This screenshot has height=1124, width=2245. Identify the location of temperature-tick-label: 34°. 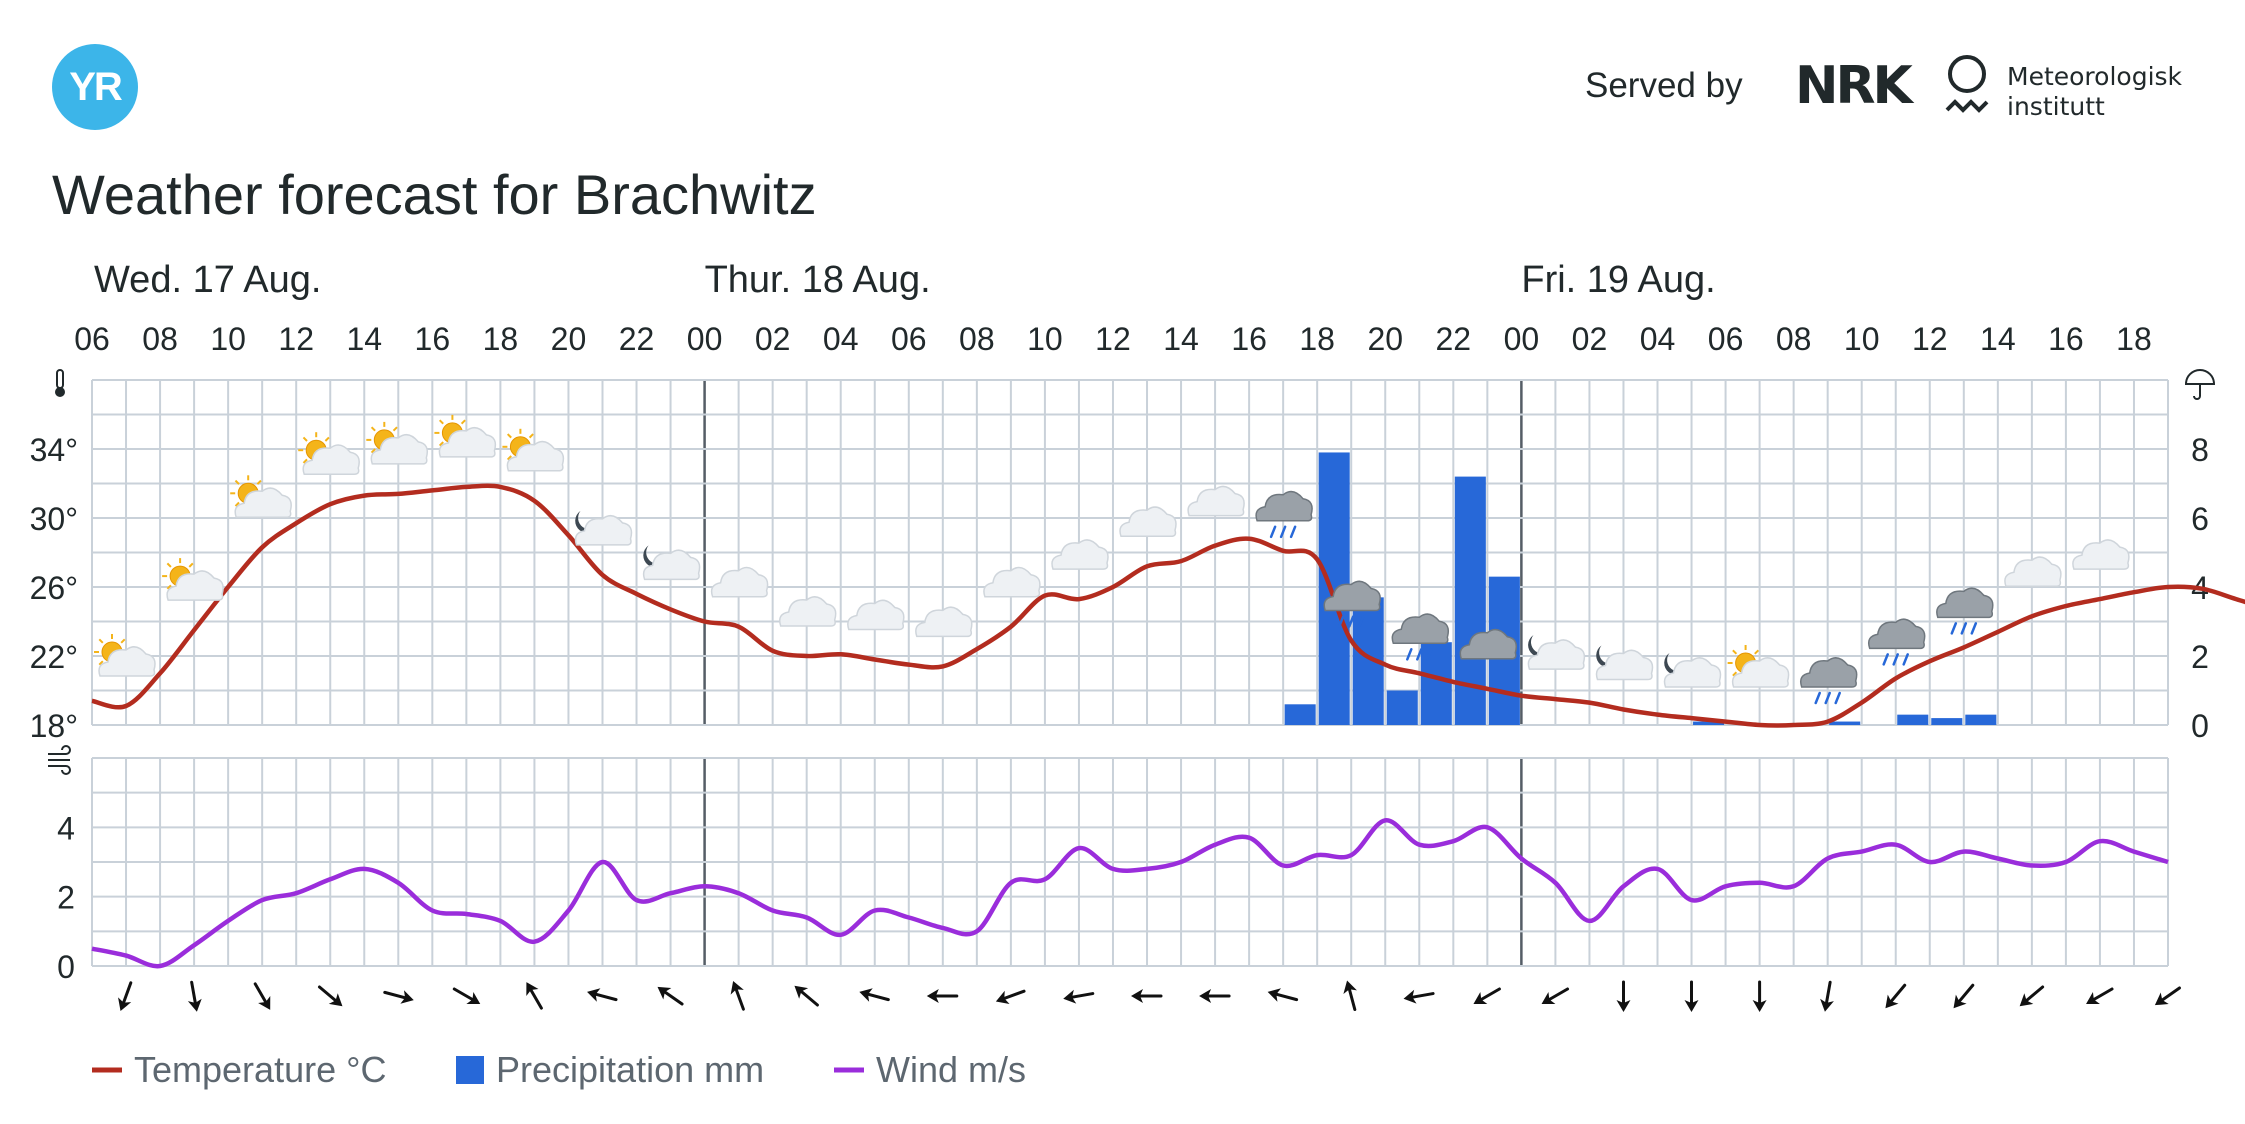
(54, 450).